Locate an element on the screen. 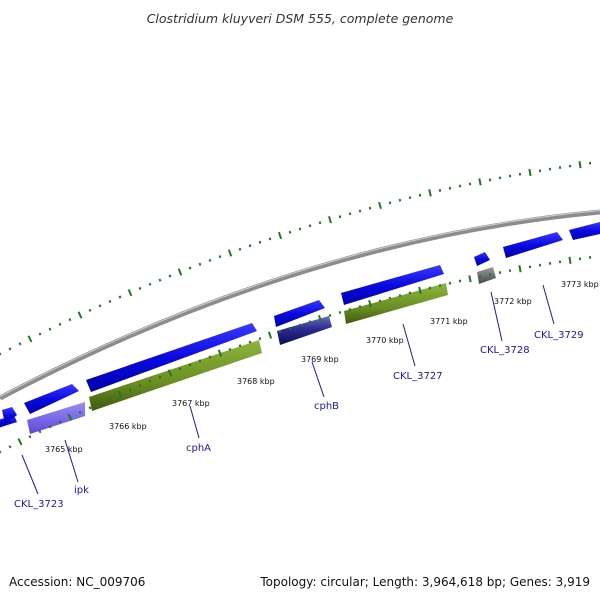 This screenshot has height=600, width=600. gene-label: ipk is located at coordinates (81, 490).